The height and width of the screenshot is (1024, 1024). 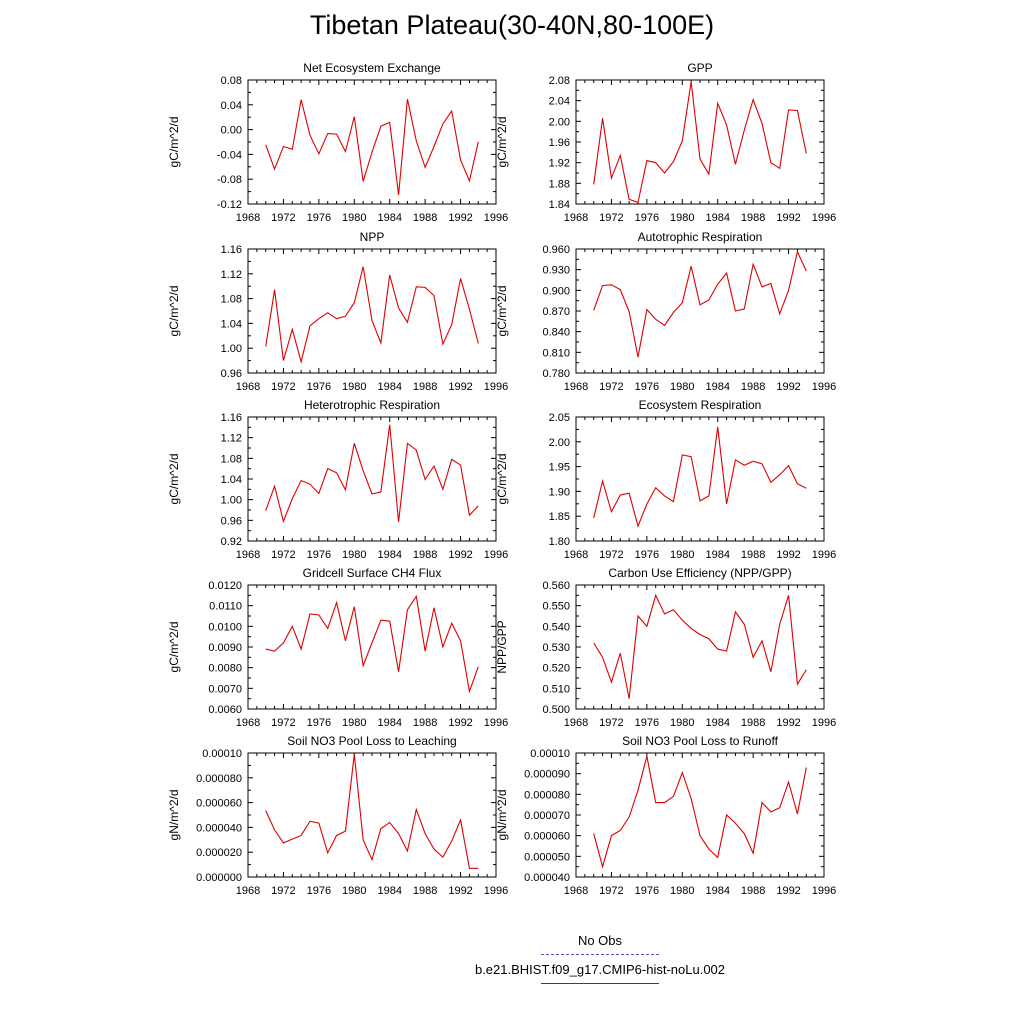 What do you see at coordinates (600, 954) in the screenshot?
I see `legend-obs-line` at bounding box center [600, 954].